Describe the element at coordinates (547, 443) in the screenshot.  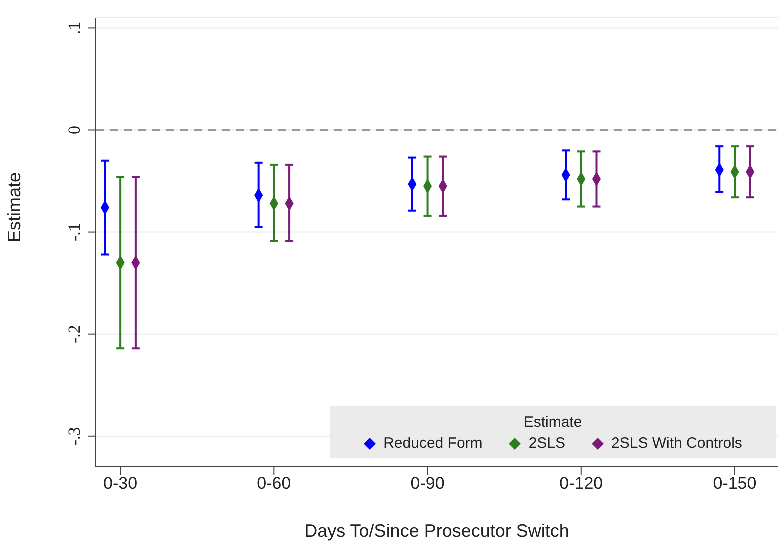
I see `legend-label: 2SLS` at that location.